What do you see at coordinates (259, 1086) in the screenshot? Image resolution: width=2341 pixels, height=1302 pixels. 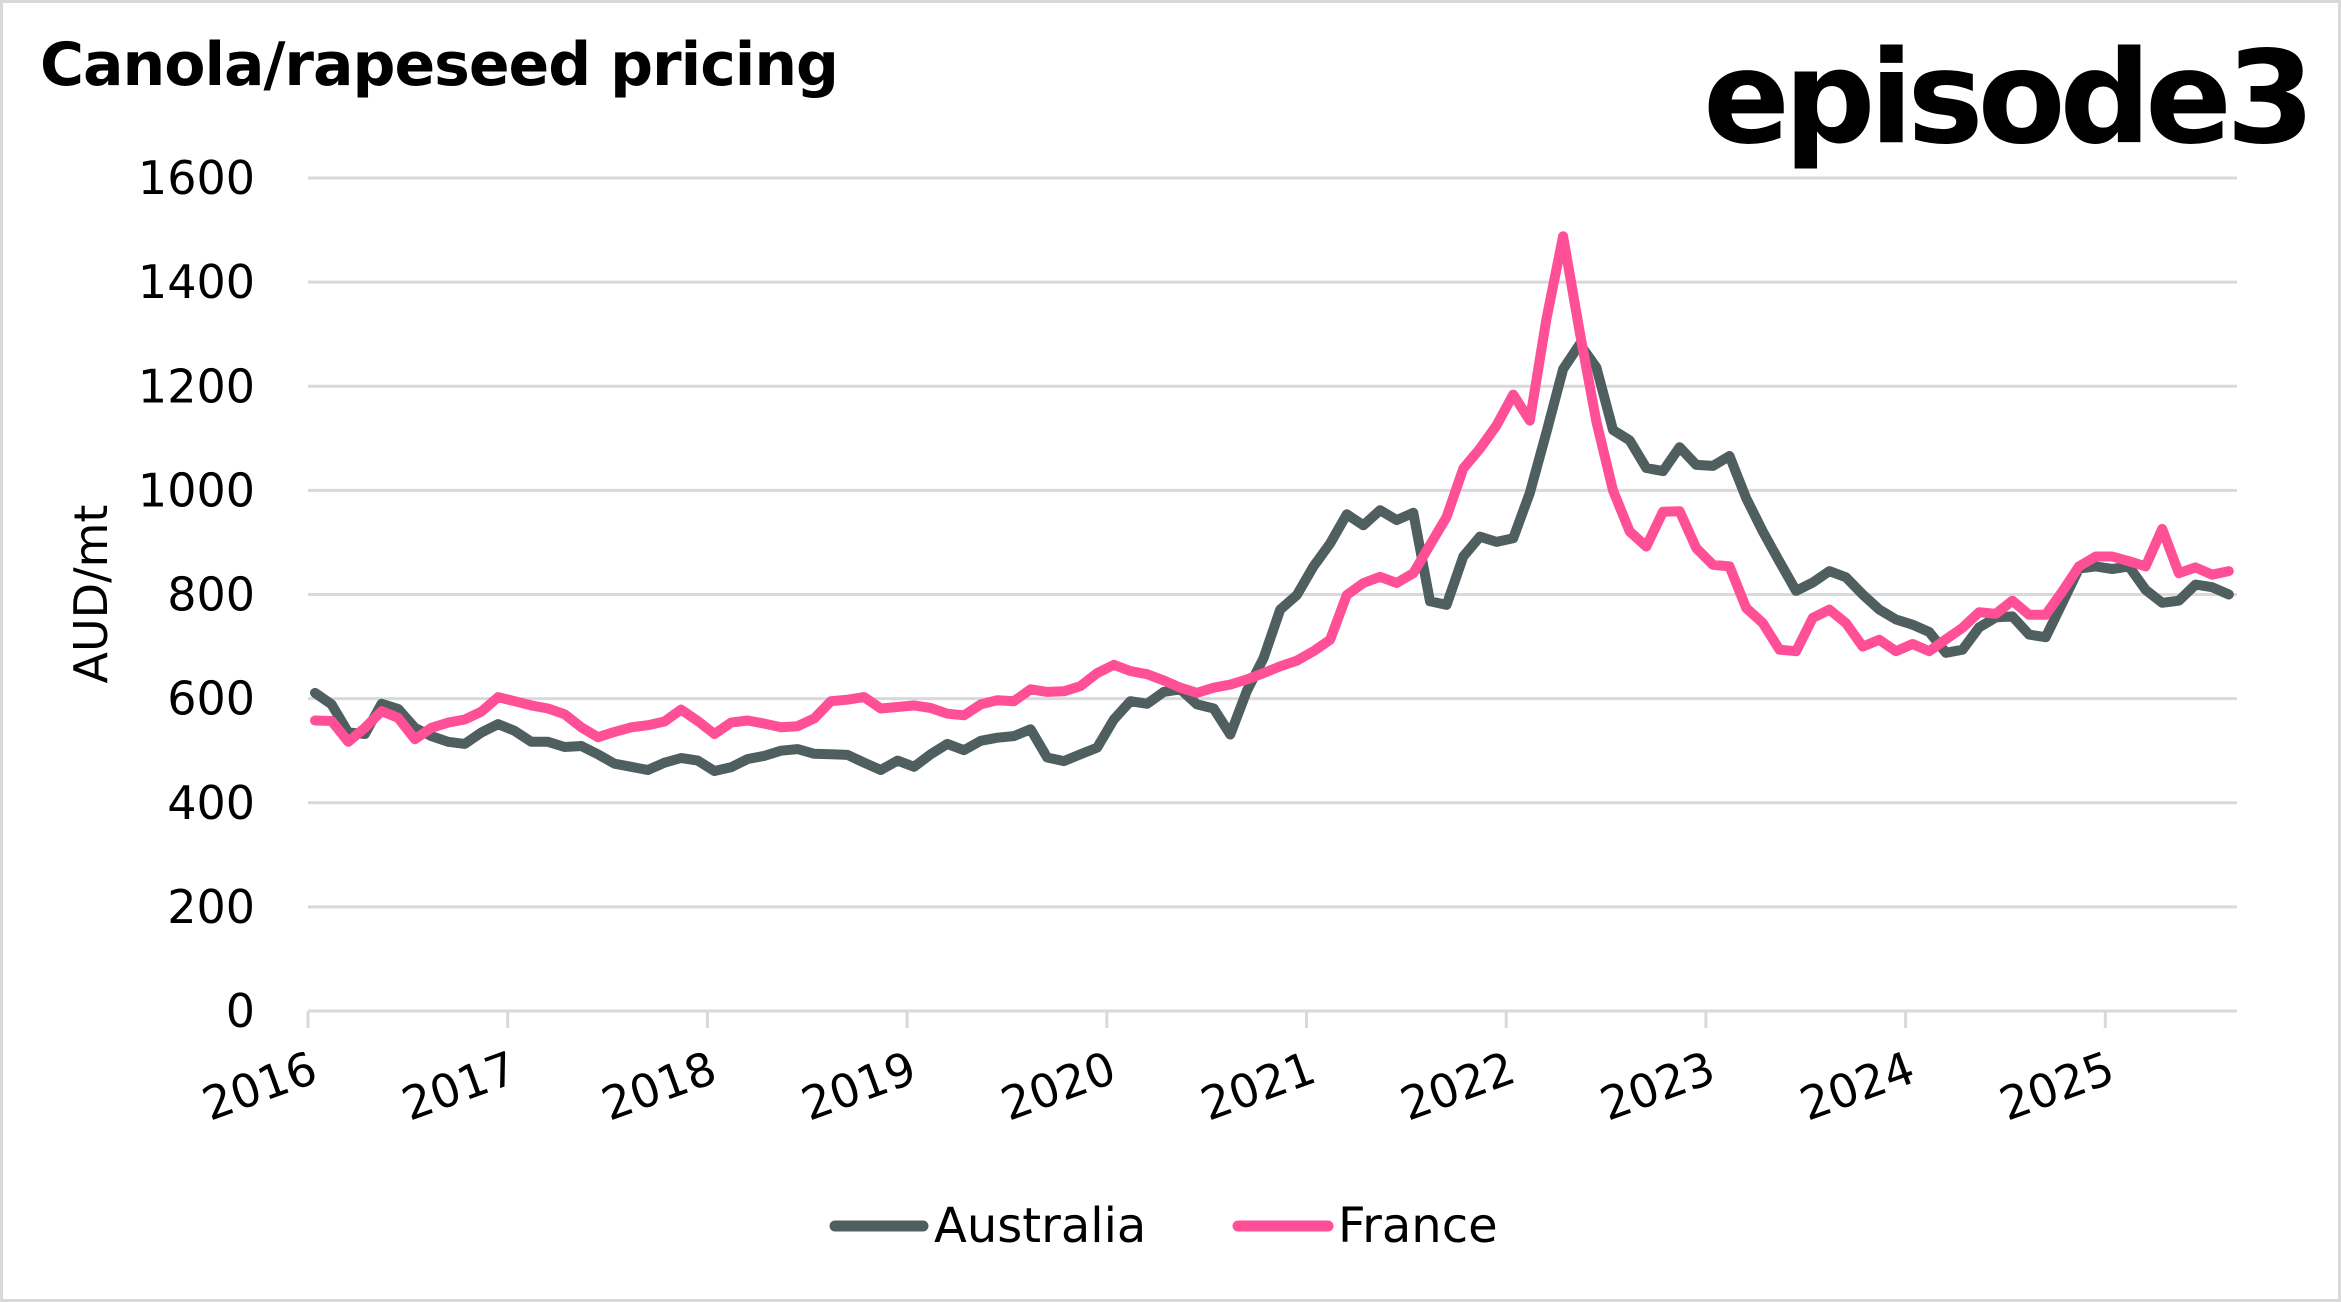 I see `x-tick-label: 2016` at bounding box center [259, 1086].